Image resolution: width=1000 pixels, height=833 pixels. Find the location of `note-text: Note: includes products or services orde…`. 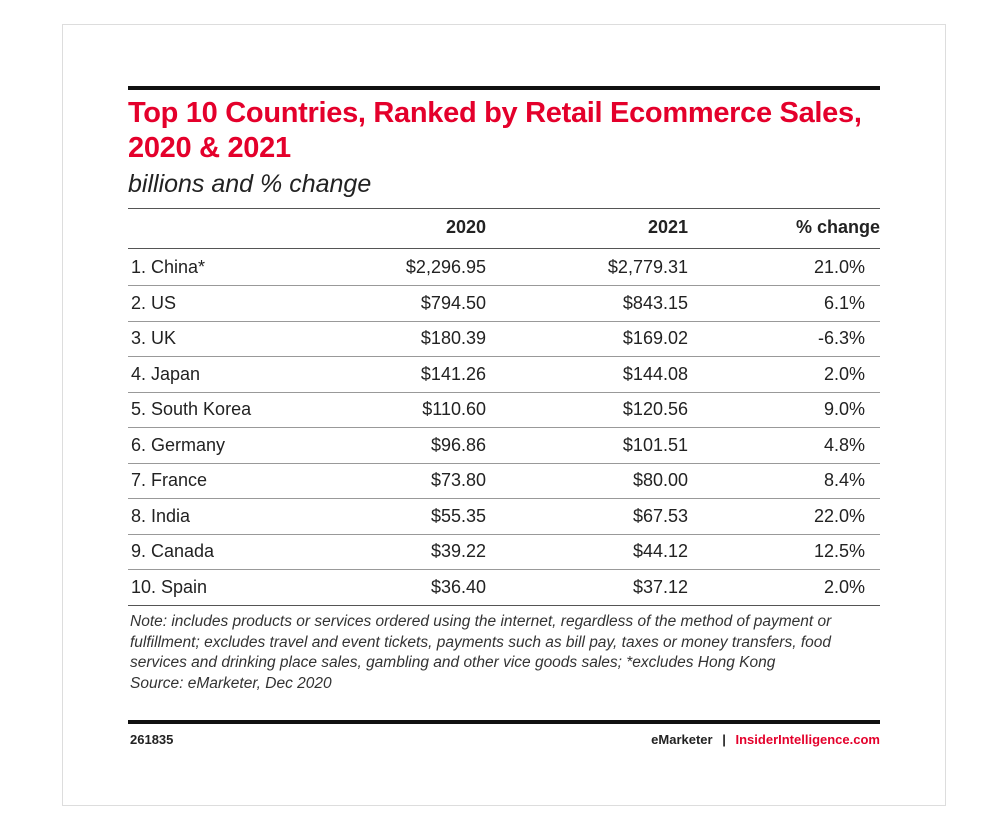

note-text: Note: includes products or services orde… is located at coordinates (481, 642).